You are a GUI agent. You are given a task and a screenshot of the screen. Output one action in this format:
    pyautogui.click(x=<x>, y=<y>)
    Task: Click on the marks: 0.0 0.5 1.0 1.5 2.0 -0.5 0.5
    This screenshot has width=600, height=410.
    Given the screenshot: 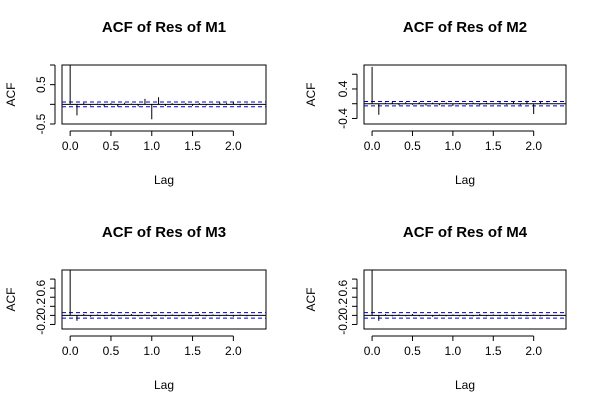 What is the action you would take?
    pyautogui.click(x=150, y=108)
    